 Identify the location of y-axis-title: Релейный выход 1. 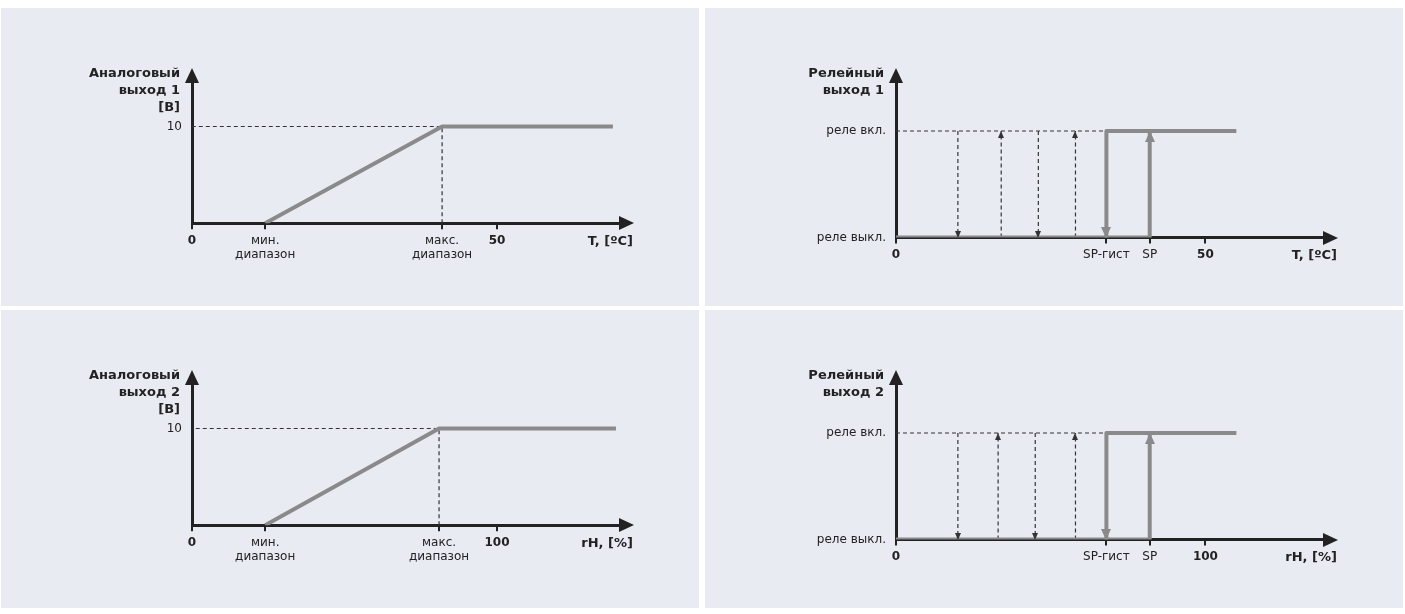
(846, 80).